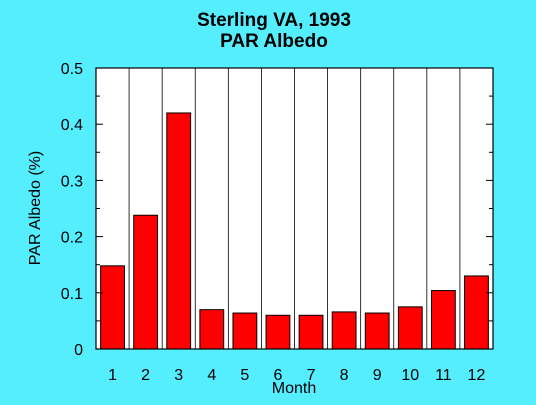 This screenshot has width=536, height=405. Describe the element at coordinates (72, 125) in the screenshot. I see `y-tick-label: 0.4` at that location.